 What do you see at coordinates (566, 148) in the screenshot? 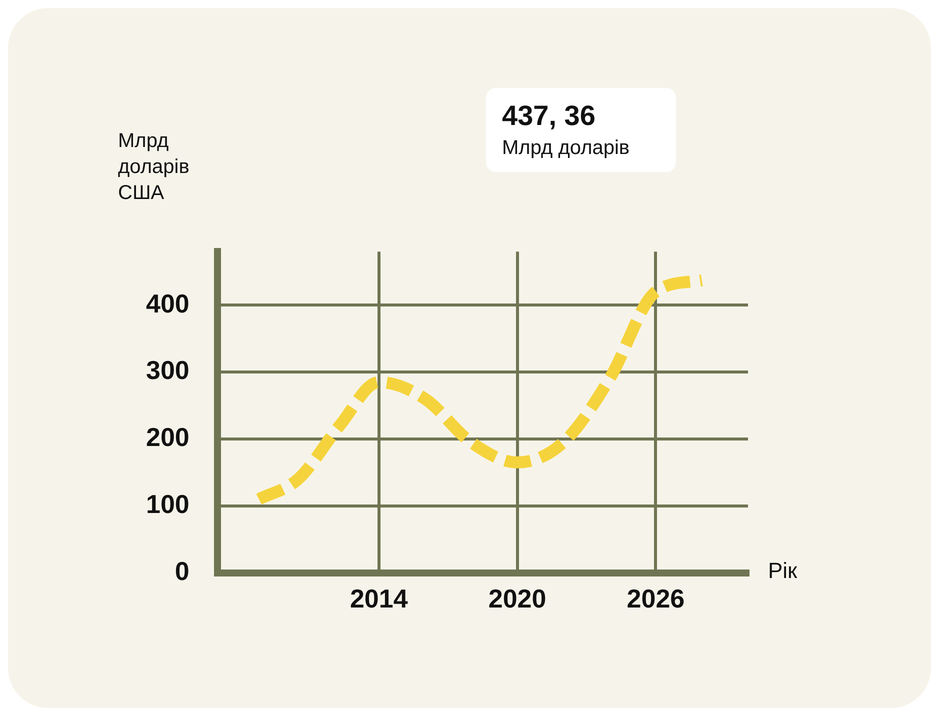
I see `text: Млрд доларів` at bounding box center [566, 148].